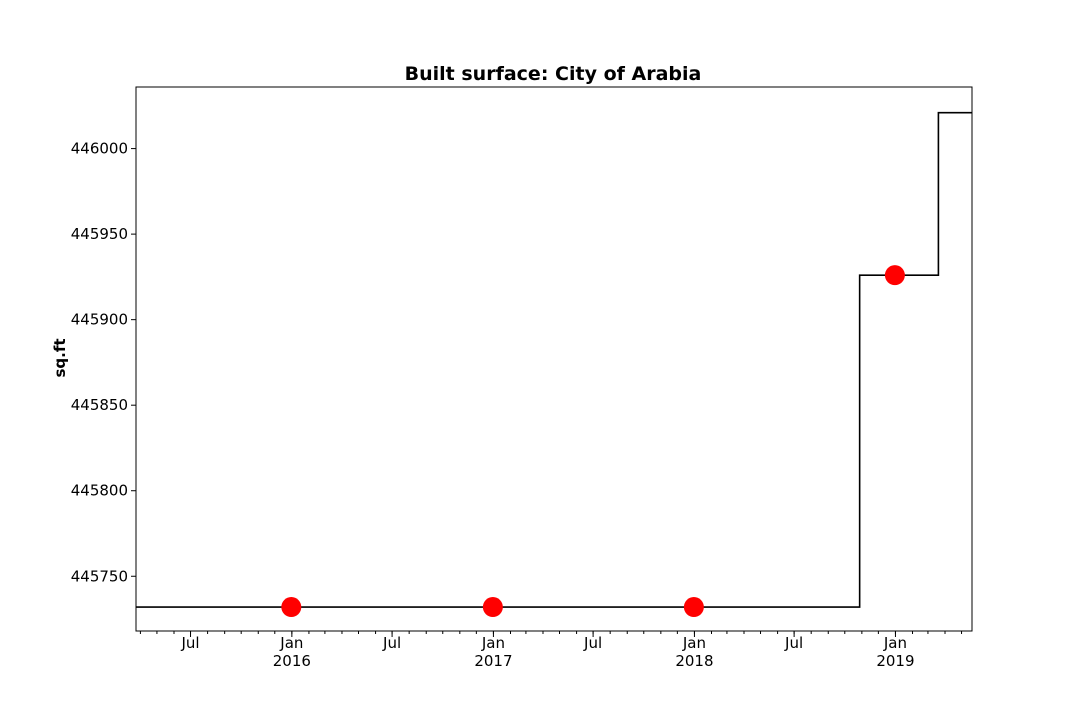  What do you see at coordinates (99, 576) in the screenshot?
I see `y-tick-label: 445750` at bounding box center [99, 576].